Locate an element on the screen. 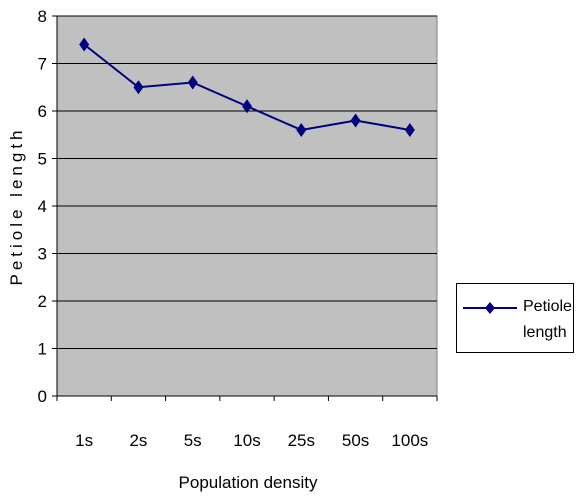  x-tick-label: 50s is located at coordinates (355, 440).